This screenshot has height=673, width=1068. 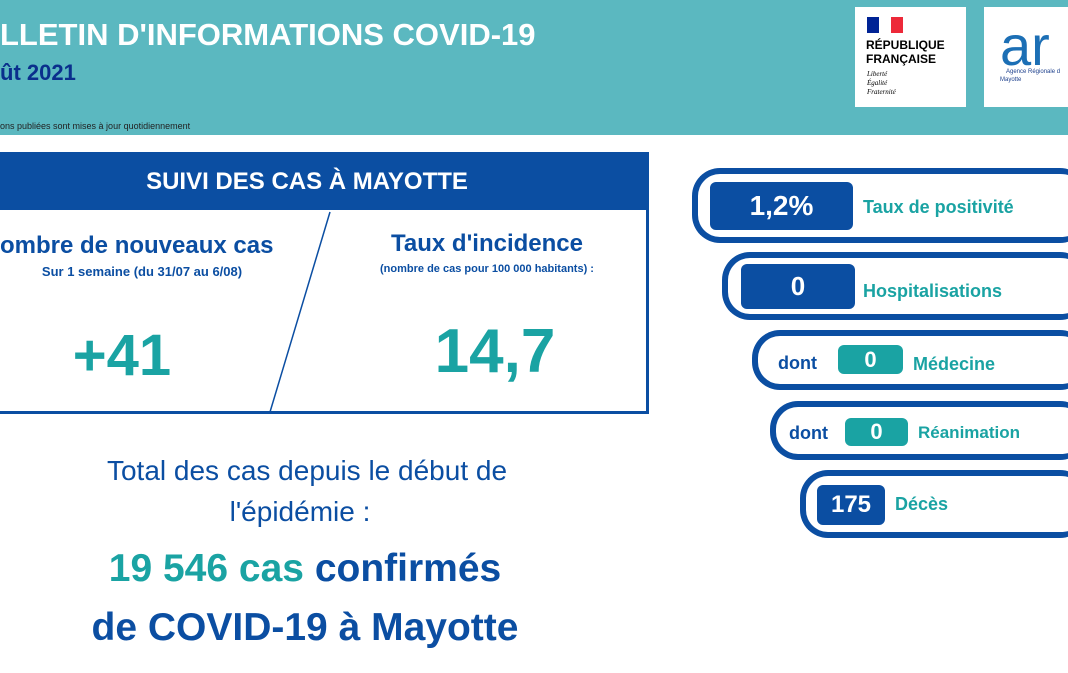 I want to click on total-count: 19 546 cas confirmés, so click(x=305, y=569).